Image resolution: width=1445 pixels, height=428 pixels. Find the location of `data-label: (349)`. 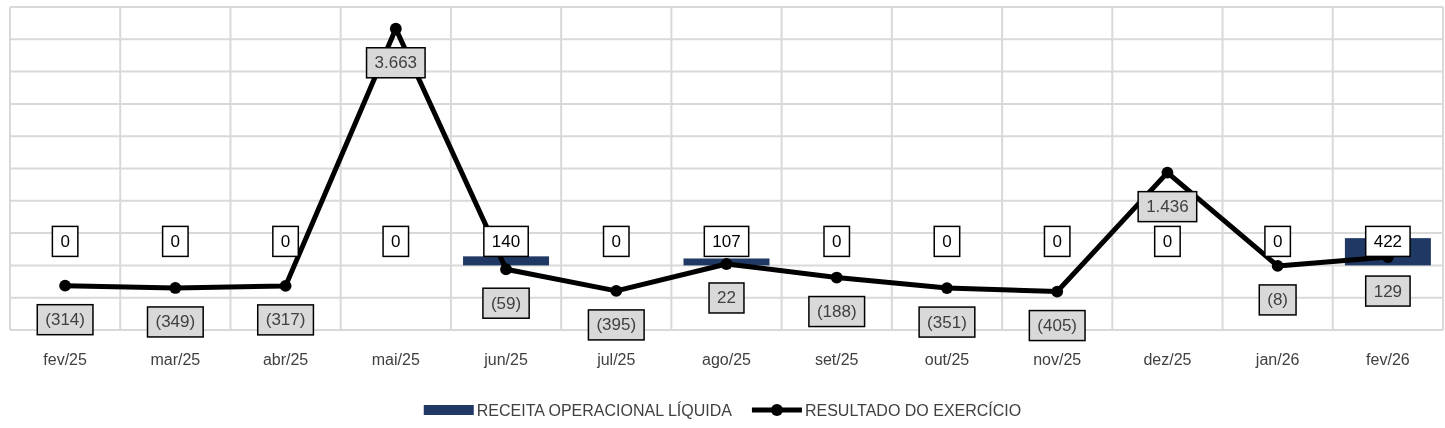

data-label: (349) is located at coordinates (175, 322).